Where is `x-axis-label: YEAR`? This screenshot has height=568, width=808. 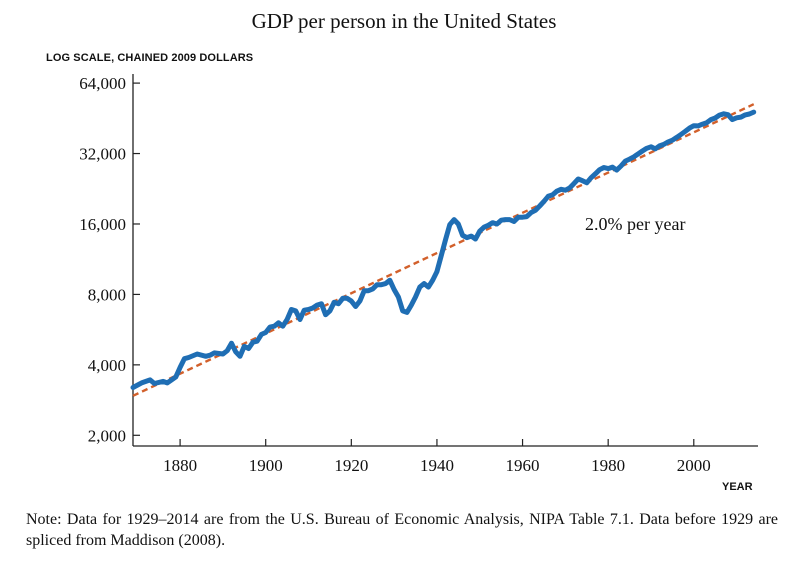
x-axis-label: YEAR is located at coordinates (737, 487).